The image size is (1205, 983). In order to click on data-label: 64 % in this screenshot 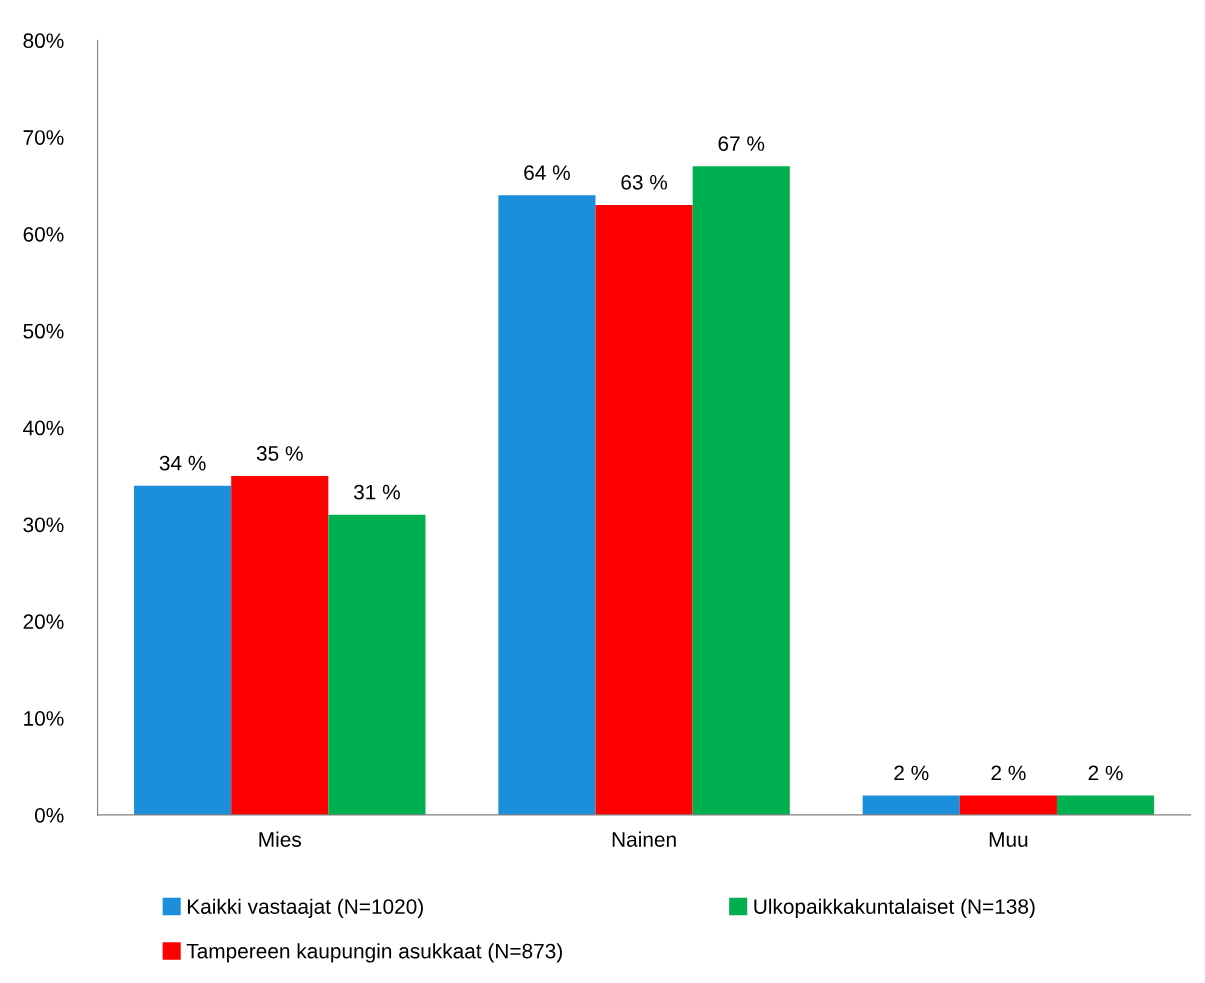, I will do `click(547, 172)`.